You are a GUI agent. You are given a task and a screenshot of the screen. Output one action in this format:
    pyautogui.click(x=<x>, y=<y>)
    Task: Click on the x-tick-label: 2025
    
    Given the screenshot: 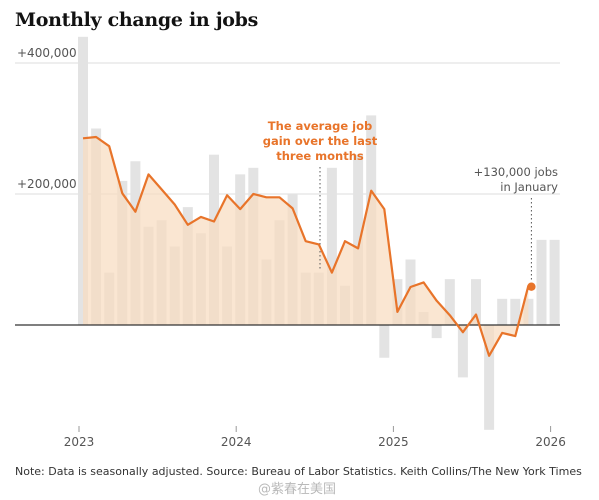 What is the action you would take?
    pyautogui.click(x=393, y=442)
    